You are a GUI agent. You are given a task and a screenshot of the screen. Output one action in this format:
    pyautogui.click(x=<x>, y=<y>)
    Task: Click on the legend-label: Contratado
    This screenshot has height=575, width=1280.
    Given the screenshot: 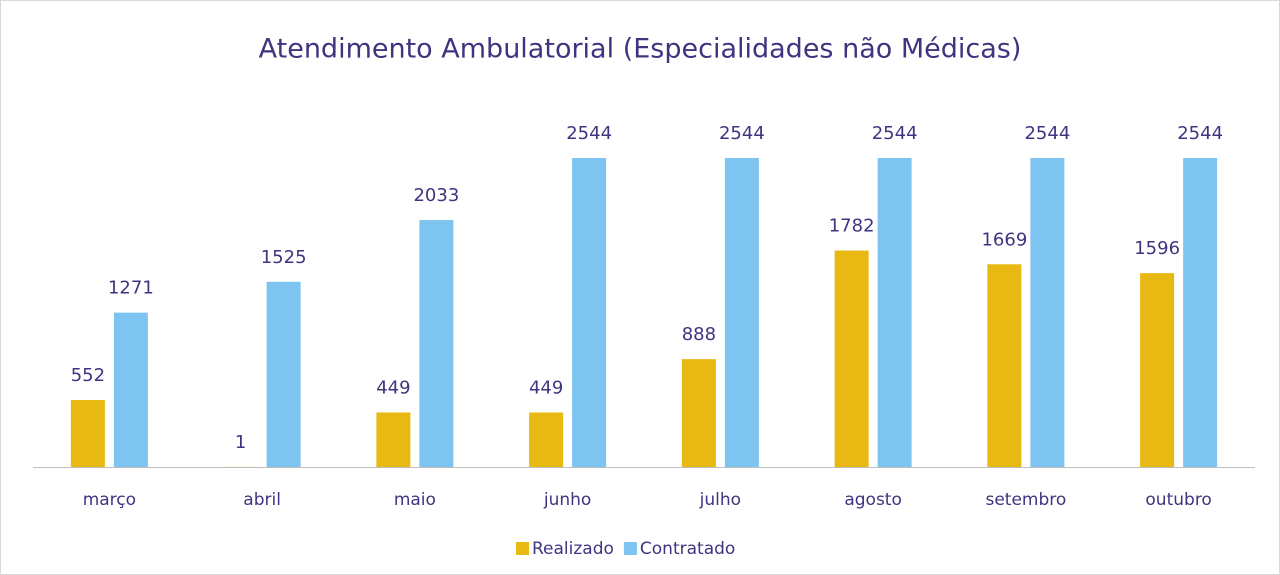 What is the action you would take?
    pyautogui.click(x=687, y=549)
    